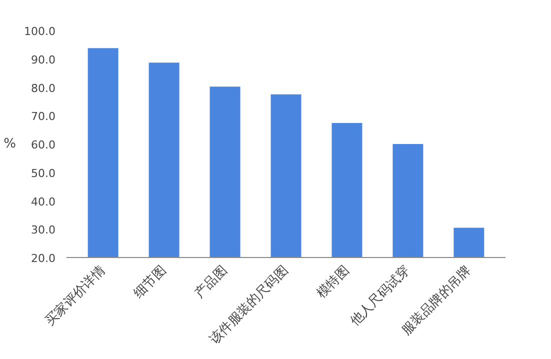  I want to click on x-tick-label: 模特图, so click(333, 282).